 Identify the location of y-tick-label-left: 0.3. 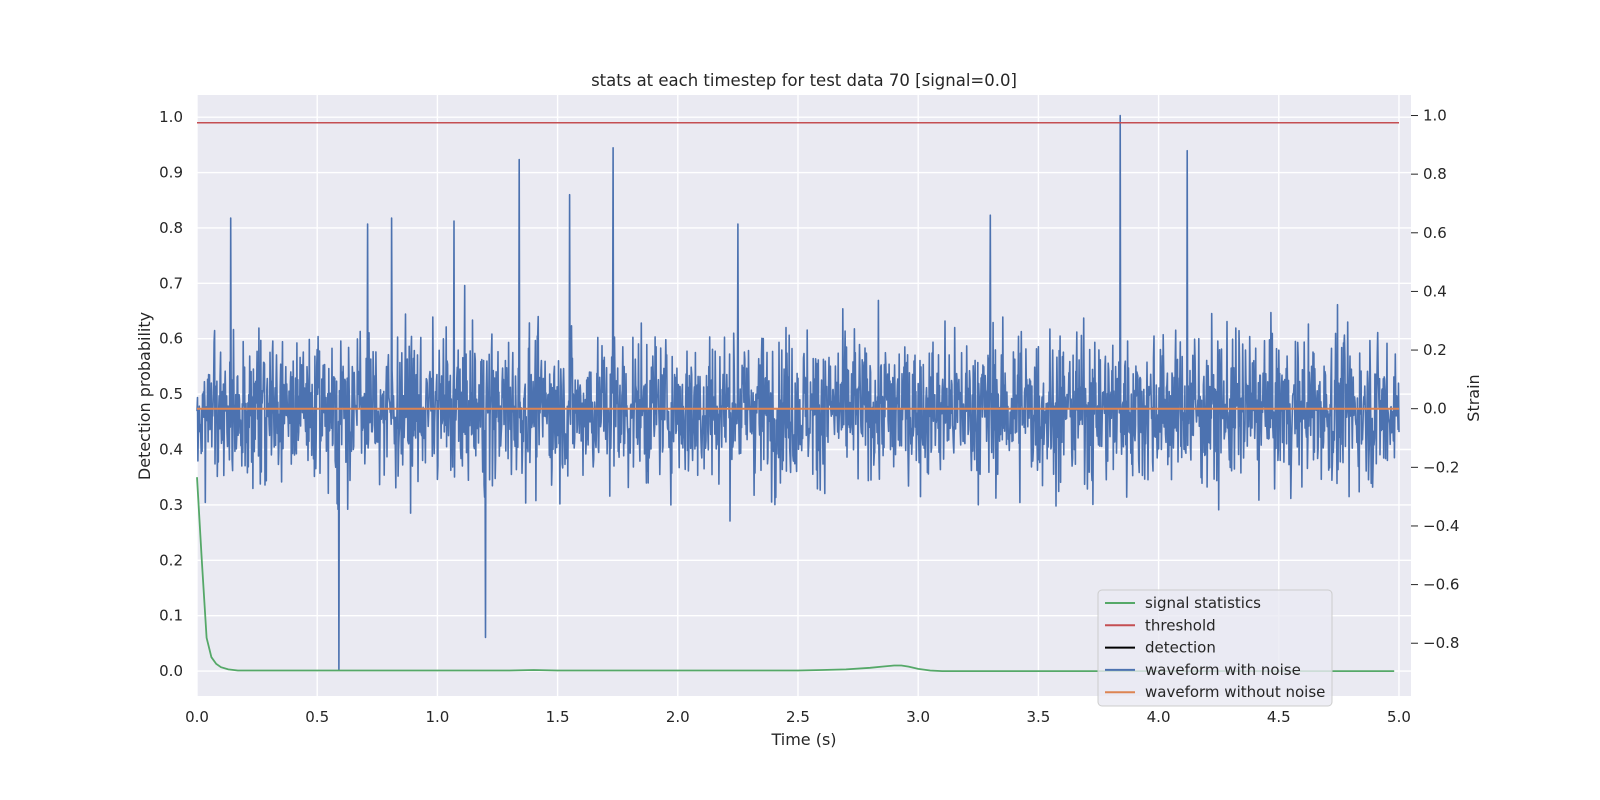
(171, 505).